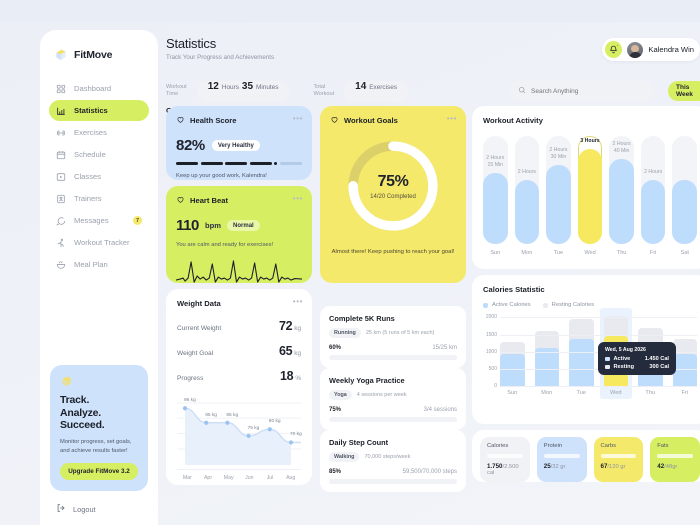  What do you see at coordinates (505, 459) in the screenshot?
I see `nutrition-card-item: Calories 1.750/2.500 cal` at bounding box center [505, 459].